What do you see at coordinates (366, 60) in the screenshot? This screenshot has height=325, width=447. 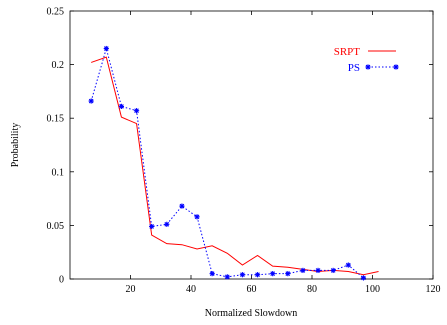 I see `legend: SRPT PS` at bounding box center [366, 60].